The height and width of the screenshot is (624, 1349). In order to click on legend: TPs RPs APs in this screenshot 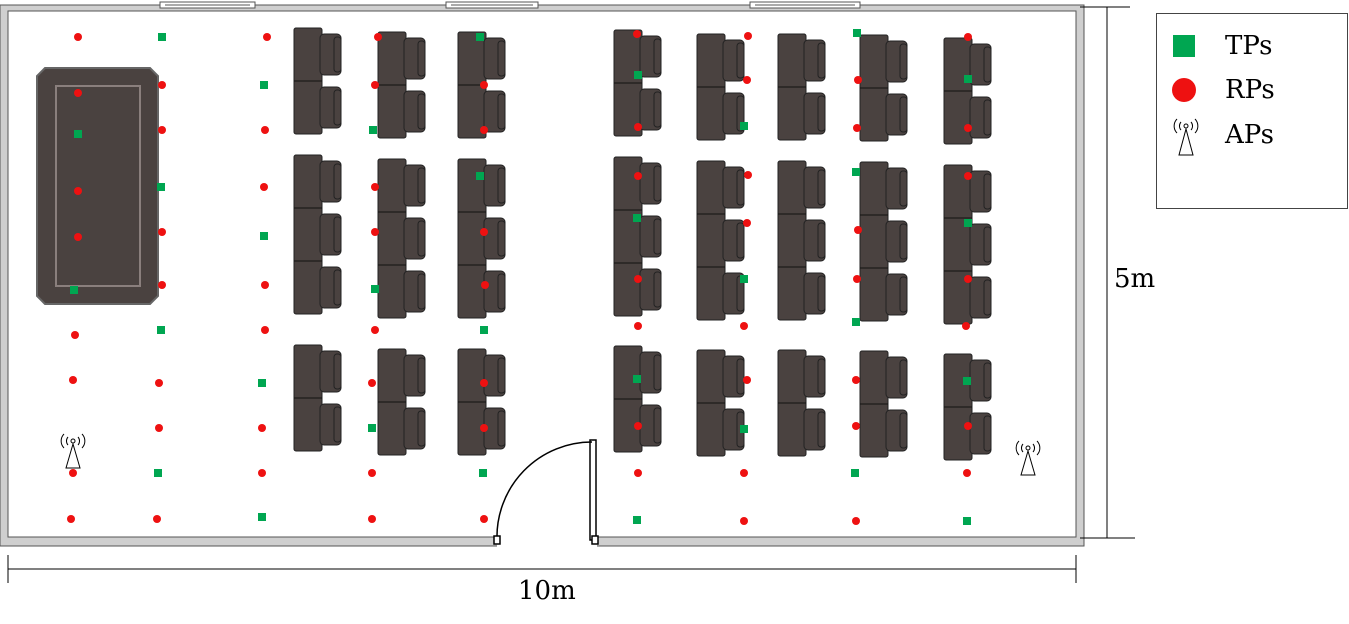, I will do `click(1252, 111)`.